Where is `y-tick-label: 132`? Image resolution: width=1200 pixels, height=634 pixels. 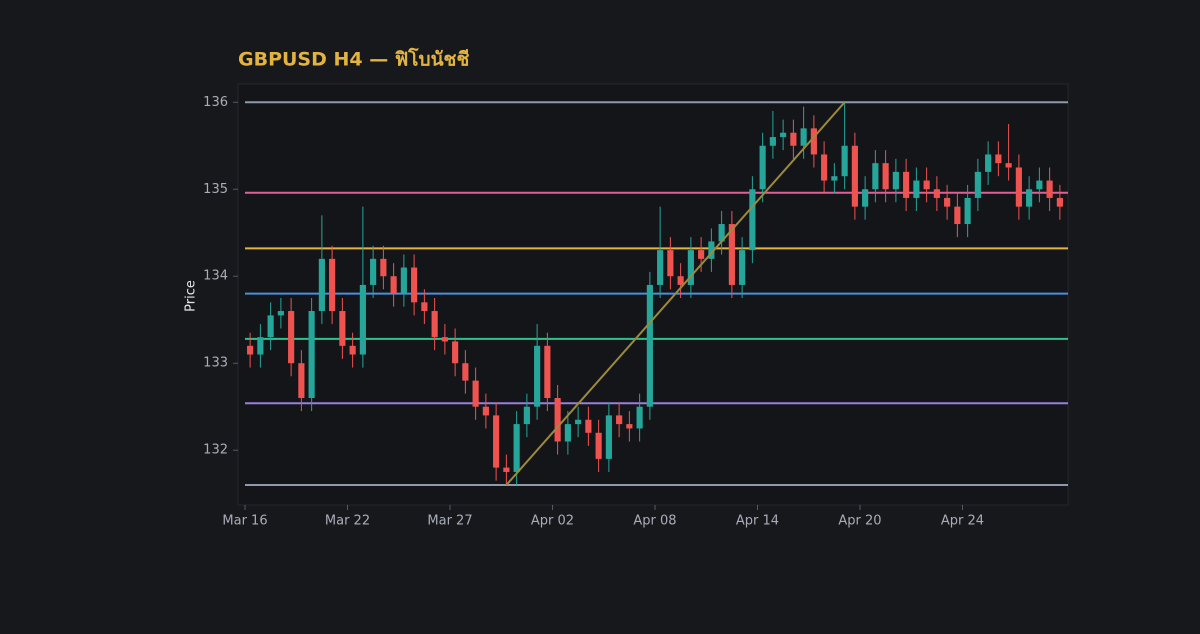
y-tick-label: 132 is located at coordinates (215, 450).